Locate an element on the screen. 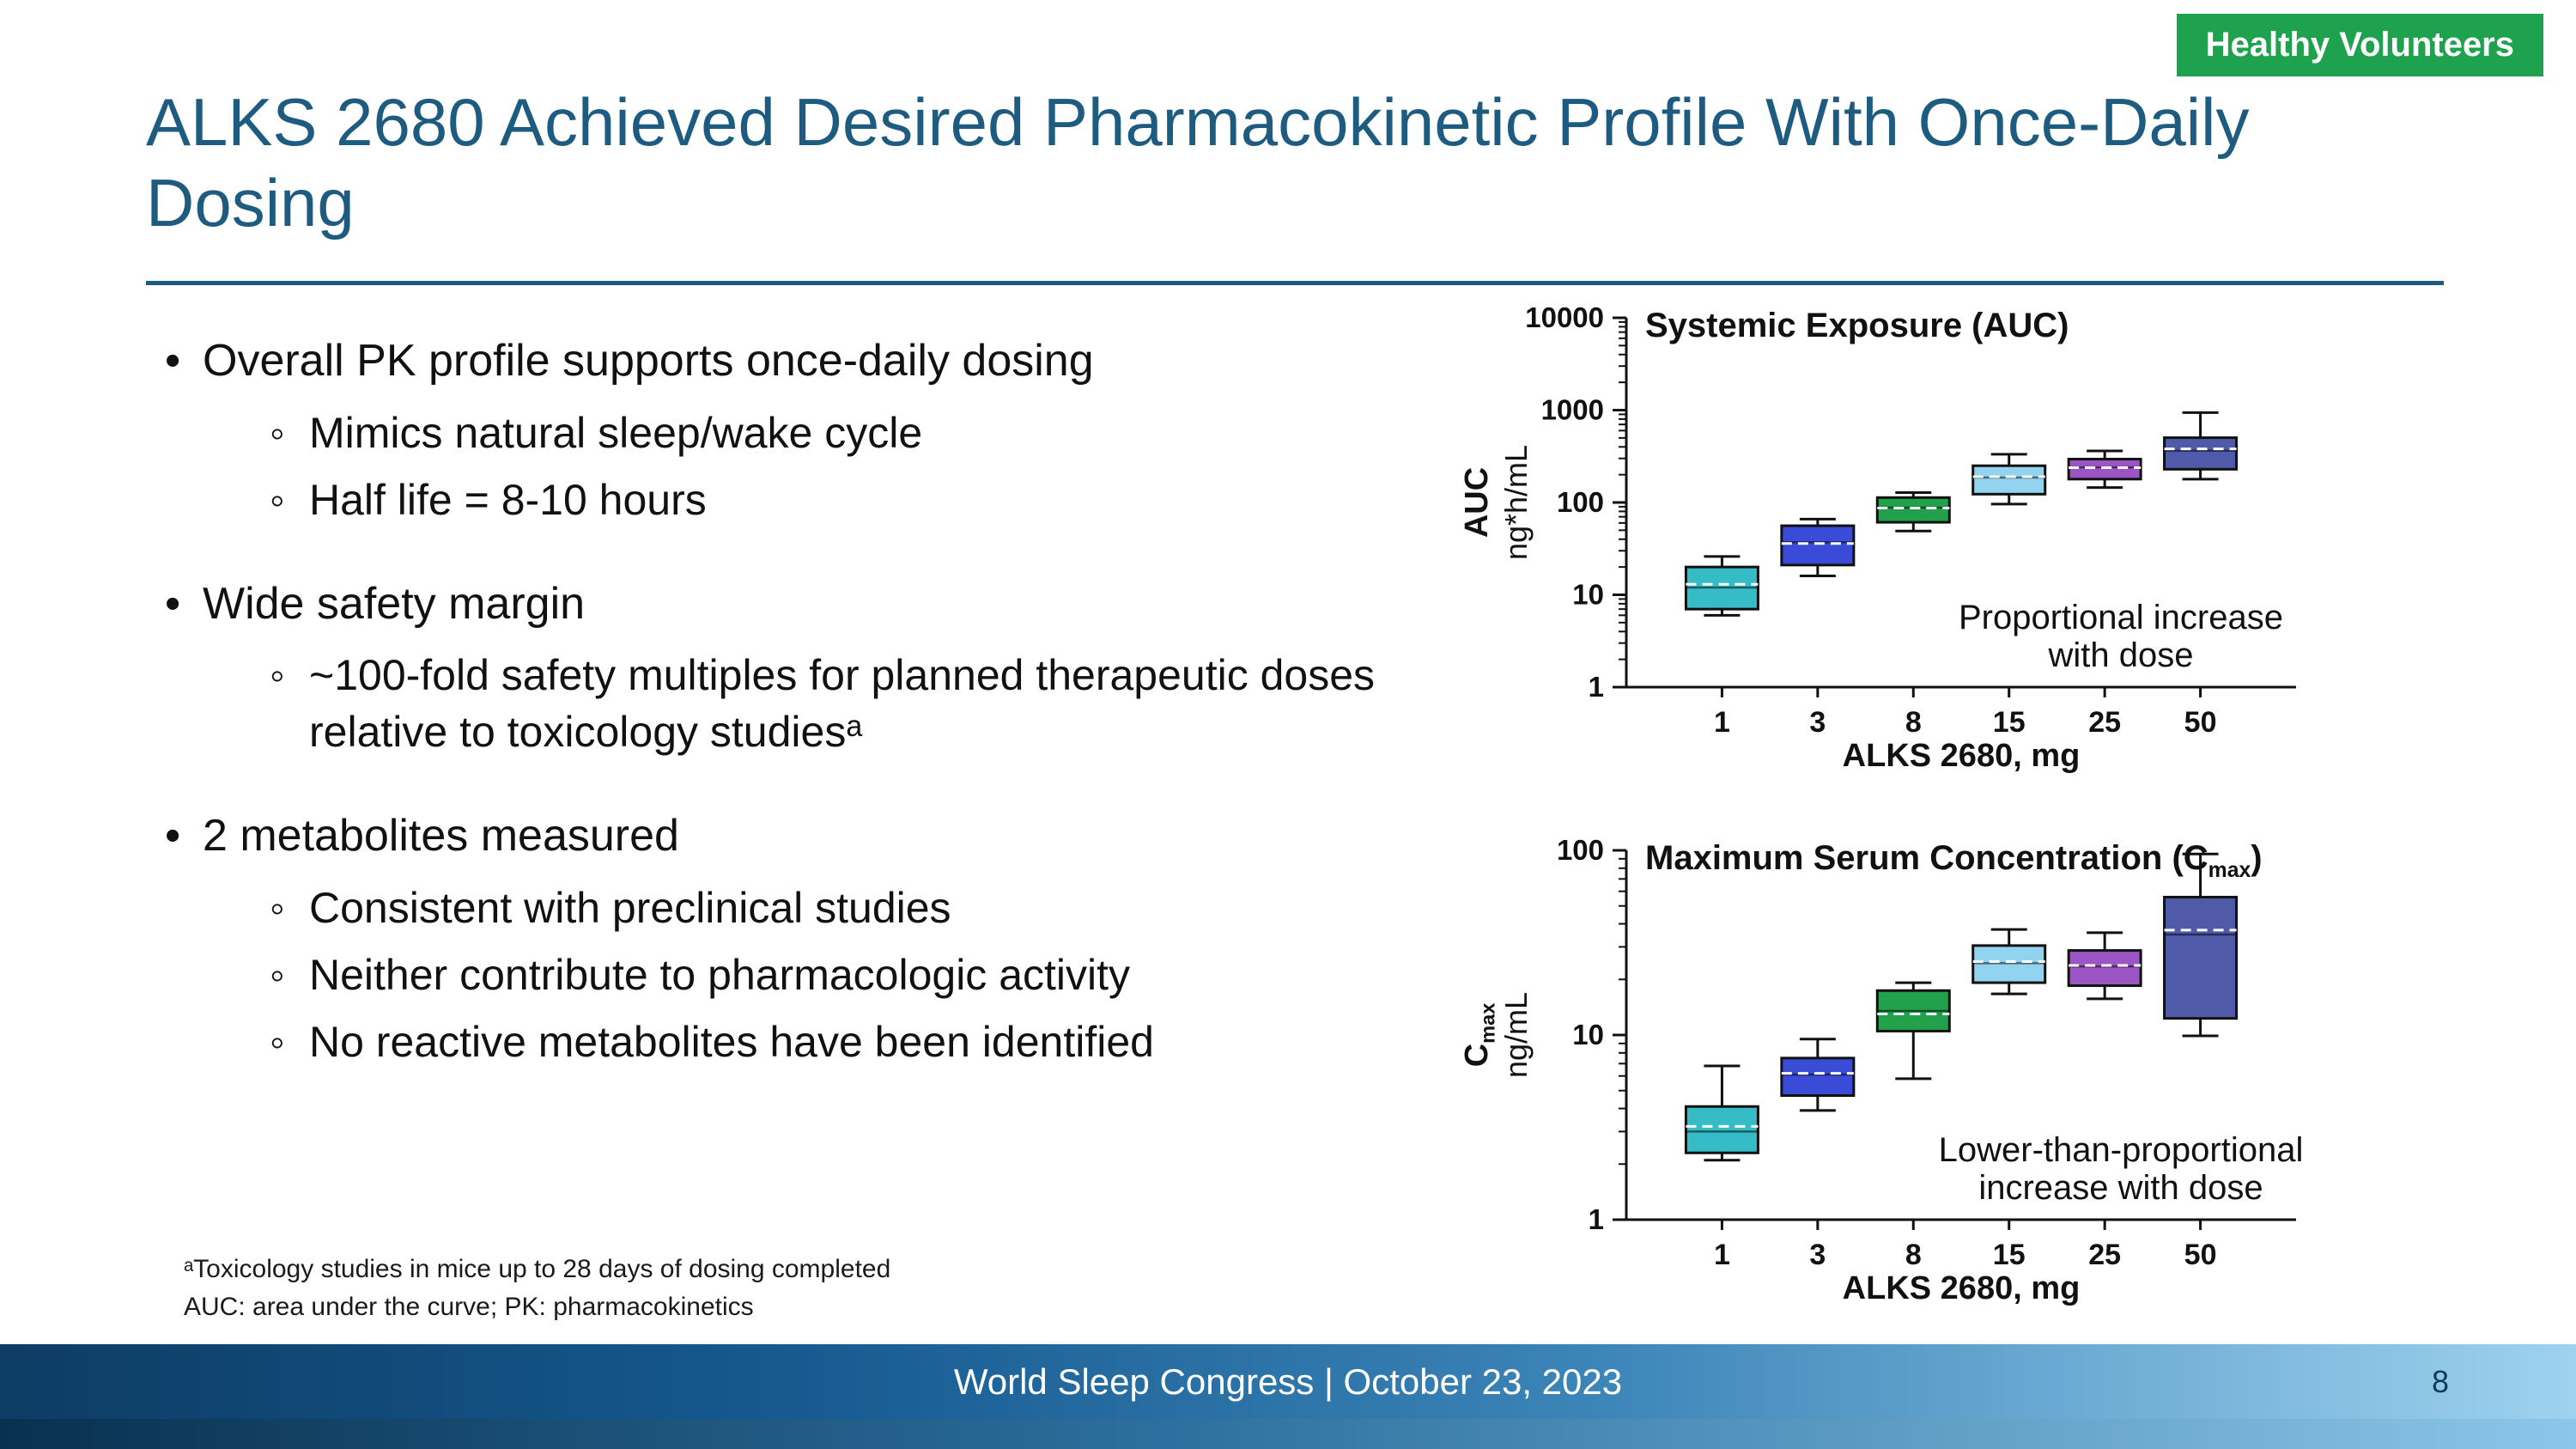  svg-text:Maximum Serum Concentration (C: Maximum Serum Concentration (Cmax) is located at coordinates (1954, 860).